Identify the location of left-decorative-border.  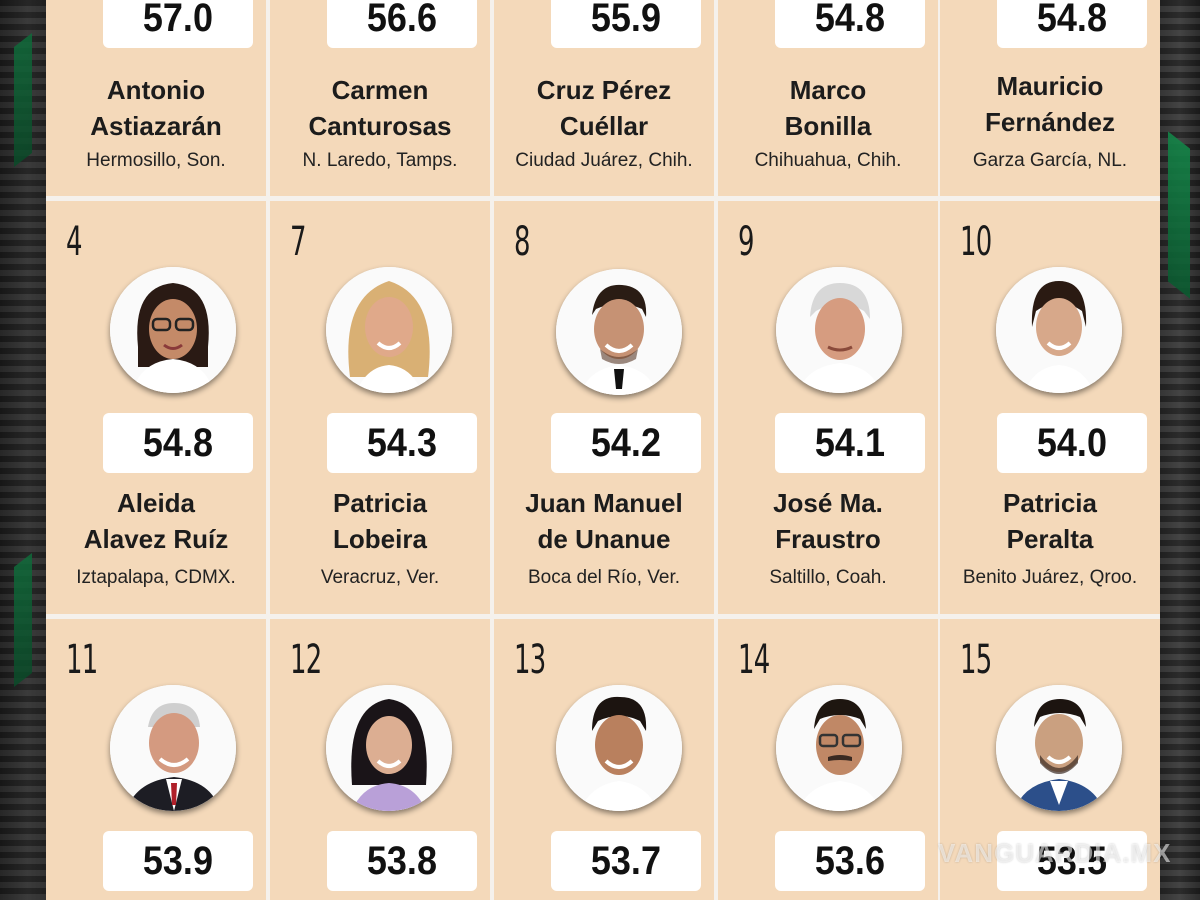
(23, 450).